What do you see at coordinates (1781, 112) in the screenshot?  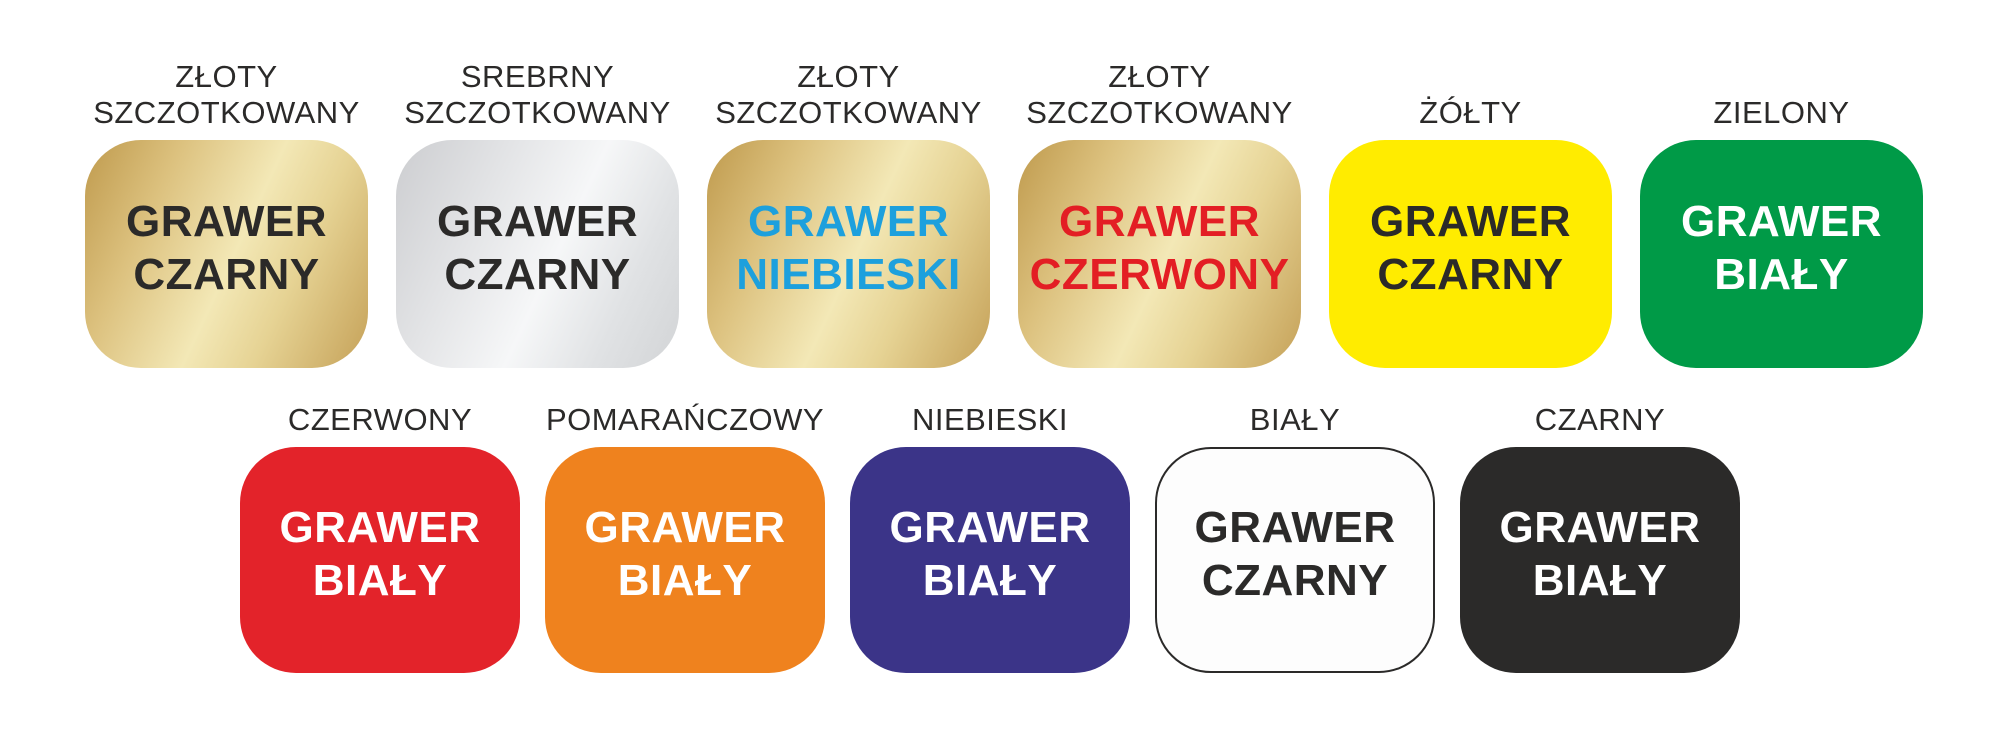 I see `swatch-label: ZIELONY` at bounding box center [1781, 112].